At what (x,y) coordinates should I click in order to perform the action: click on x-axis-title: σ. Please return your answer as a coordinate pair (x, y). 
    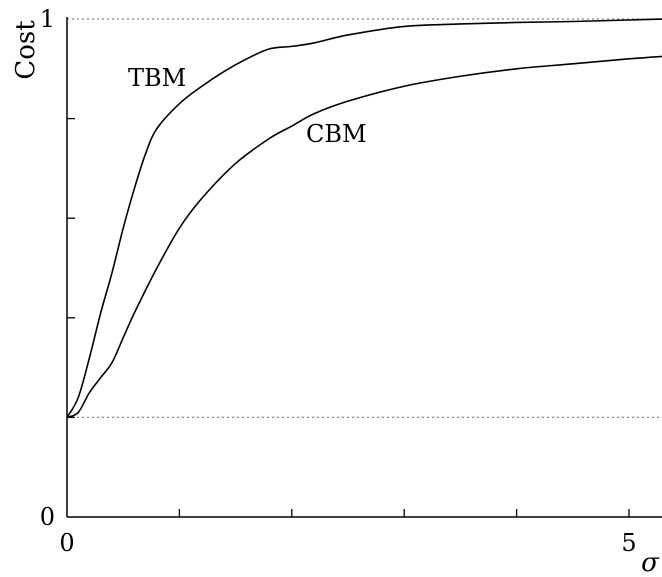
    Looking at the image, I should click on (650, 562).